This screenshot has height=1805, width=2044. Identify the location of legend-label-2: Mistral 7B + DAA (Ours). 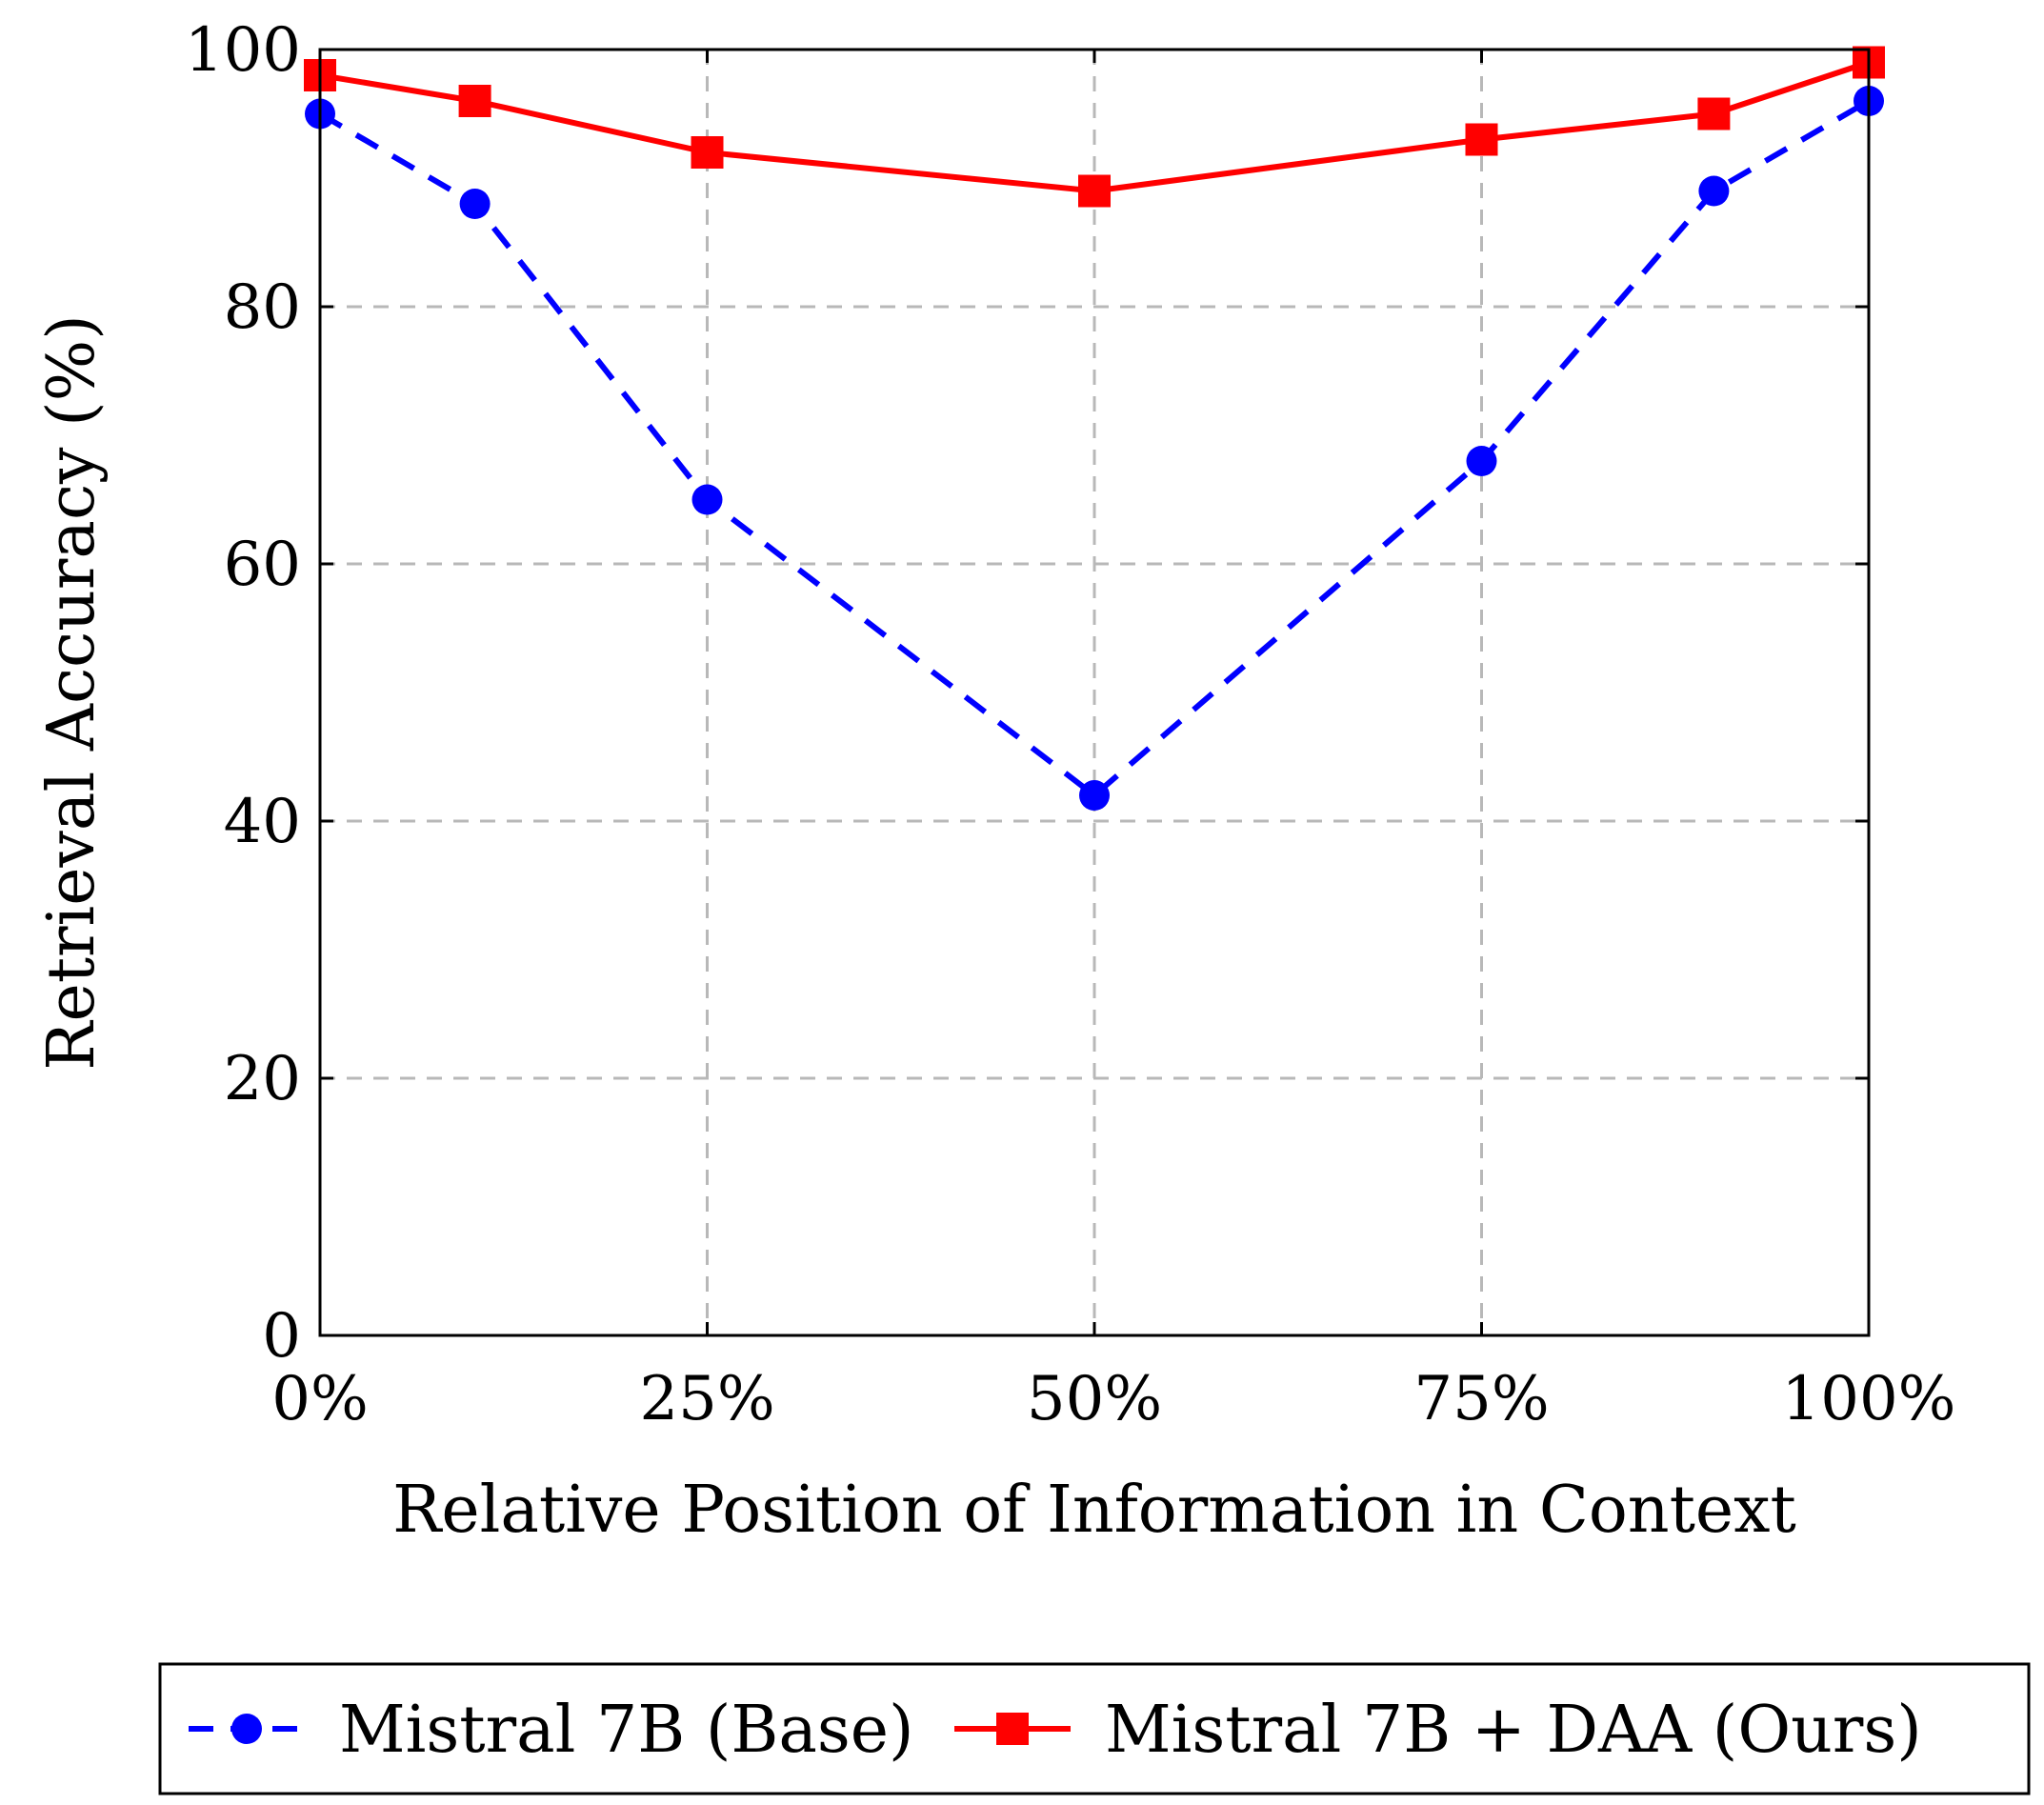
(1513, 1730).